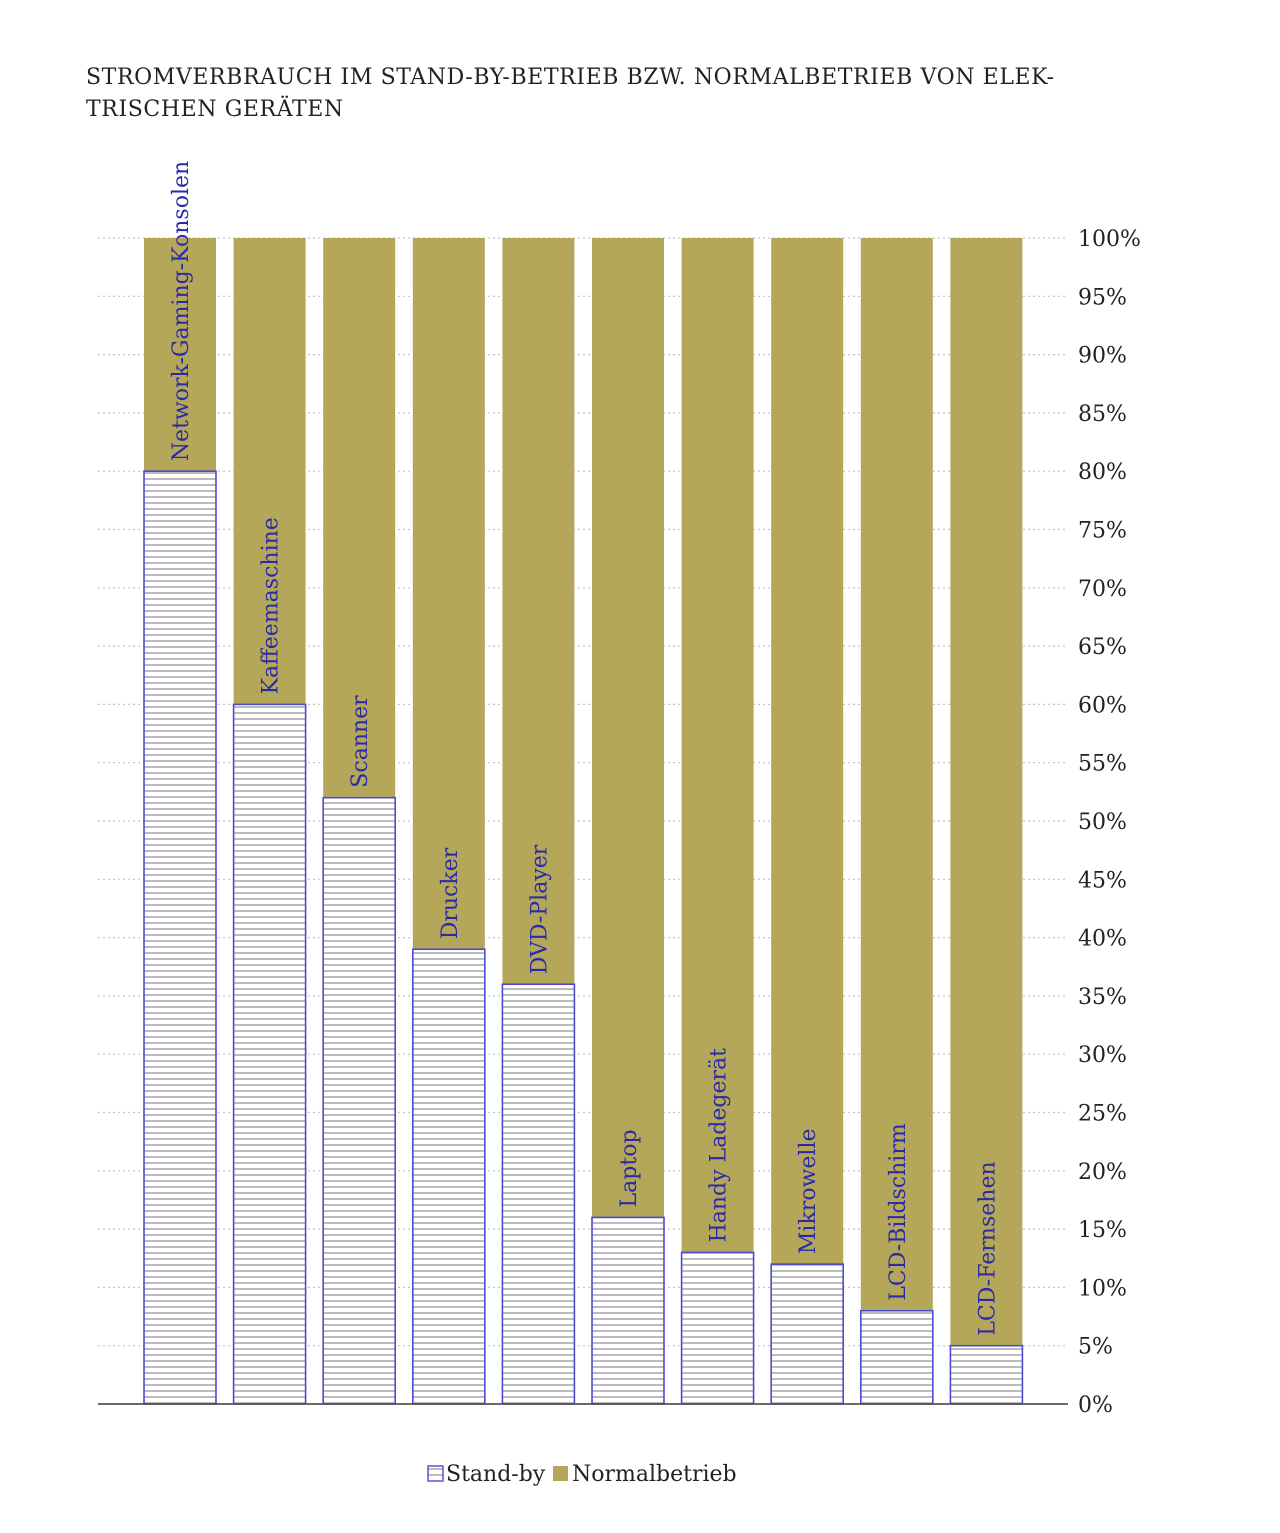 Image resolution: width=1280 pixels, height=1533 pixels. What do you see at coordinates (271, 605) in the screenshot?
I see `category-label: Kaffeemaschine` at bounding box center [271, 605].